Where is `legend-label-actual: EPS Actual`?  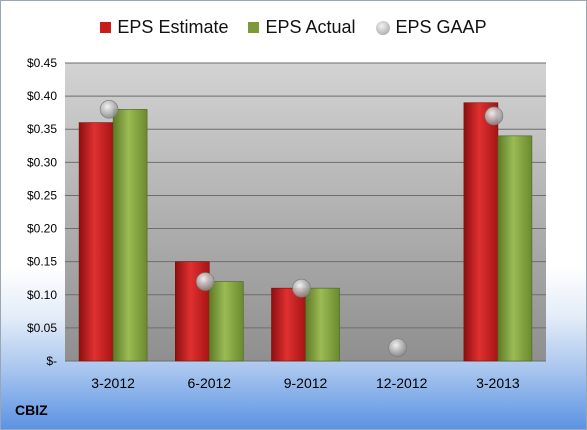
legend-label-actual: EPS Actual is located at coordinates (310, 27).